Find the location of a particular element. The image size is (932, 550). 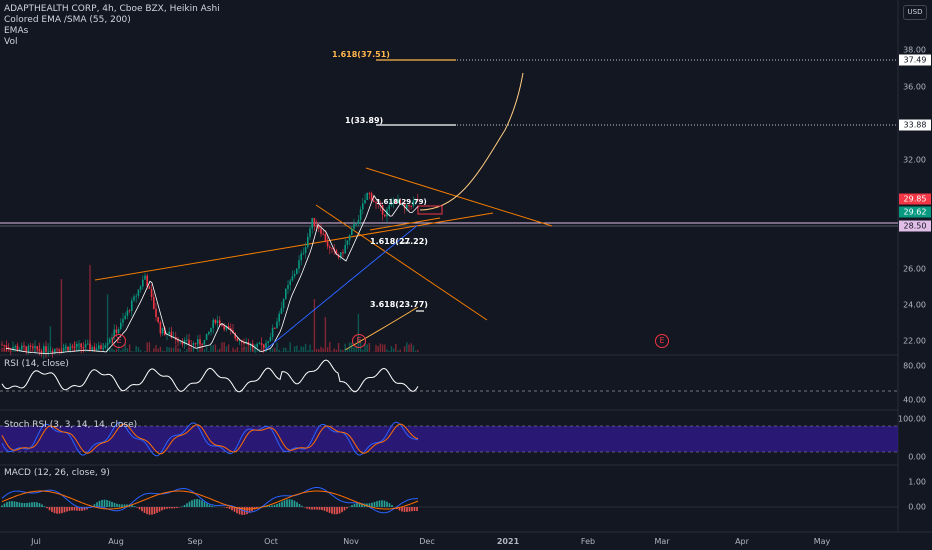

trendline-descending is located at coordinates (459, 197).